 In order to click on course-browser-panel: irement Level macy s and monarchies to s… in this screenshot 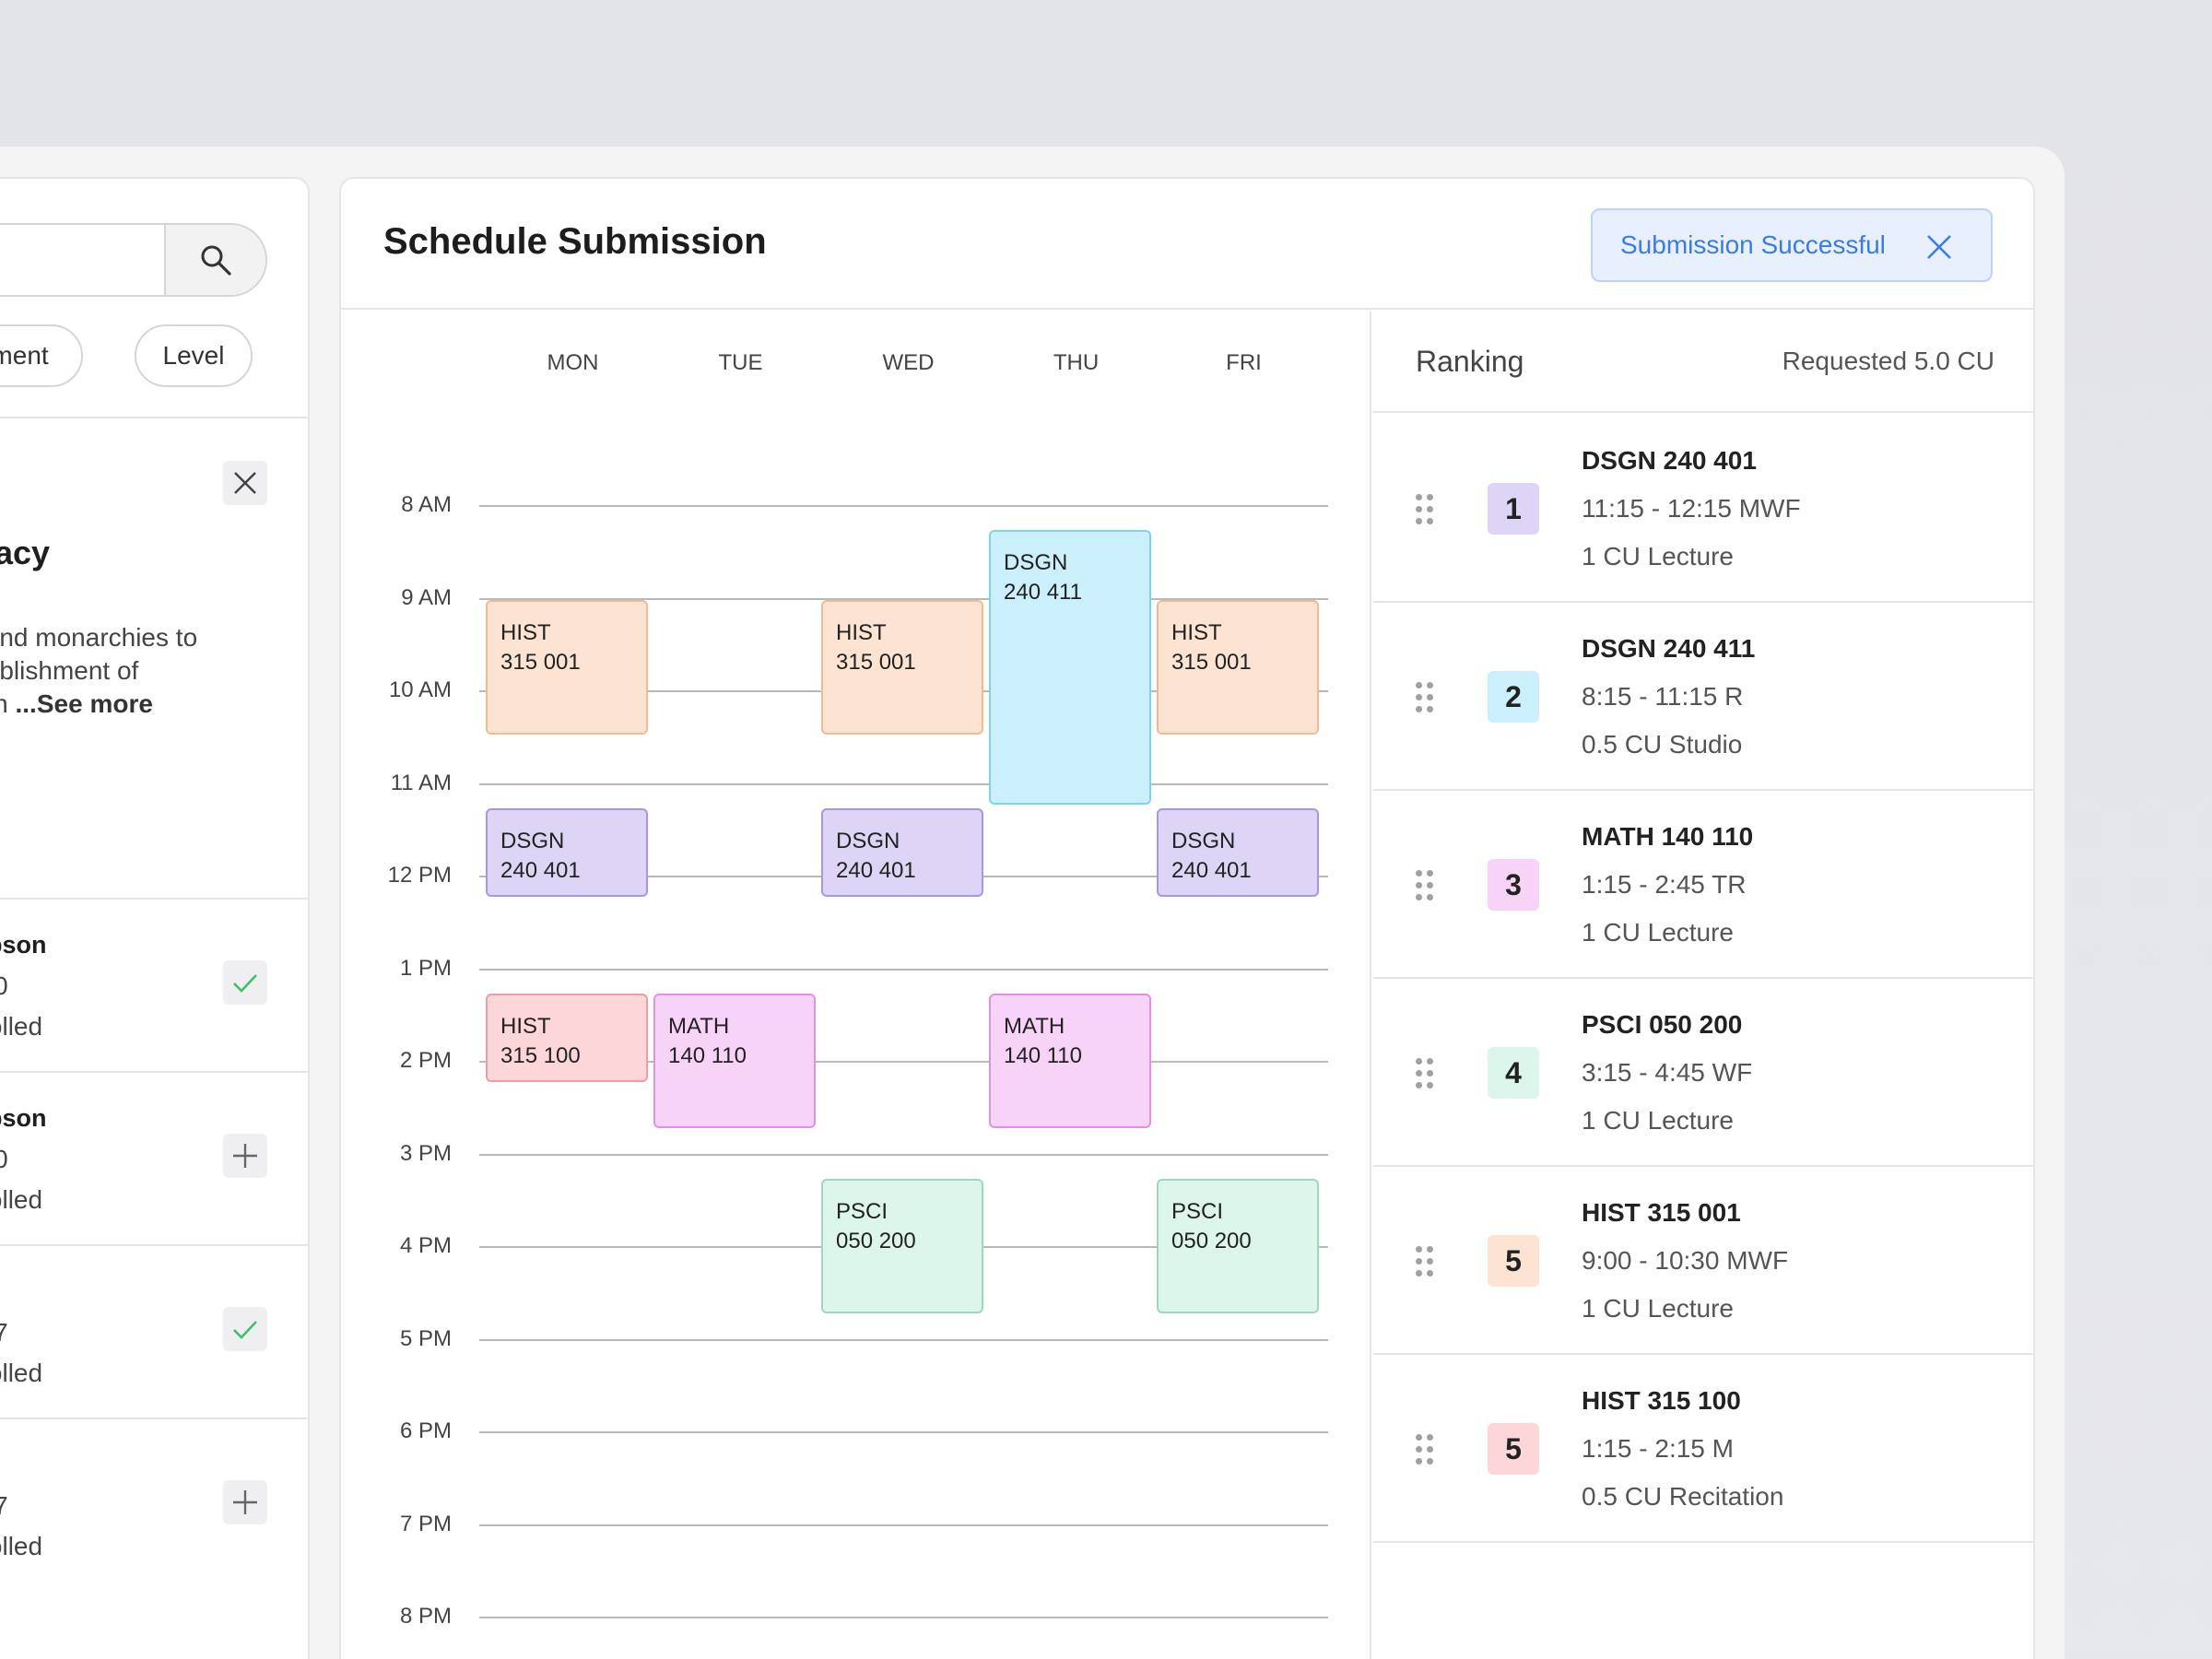, I will do `click(155, 918)`.